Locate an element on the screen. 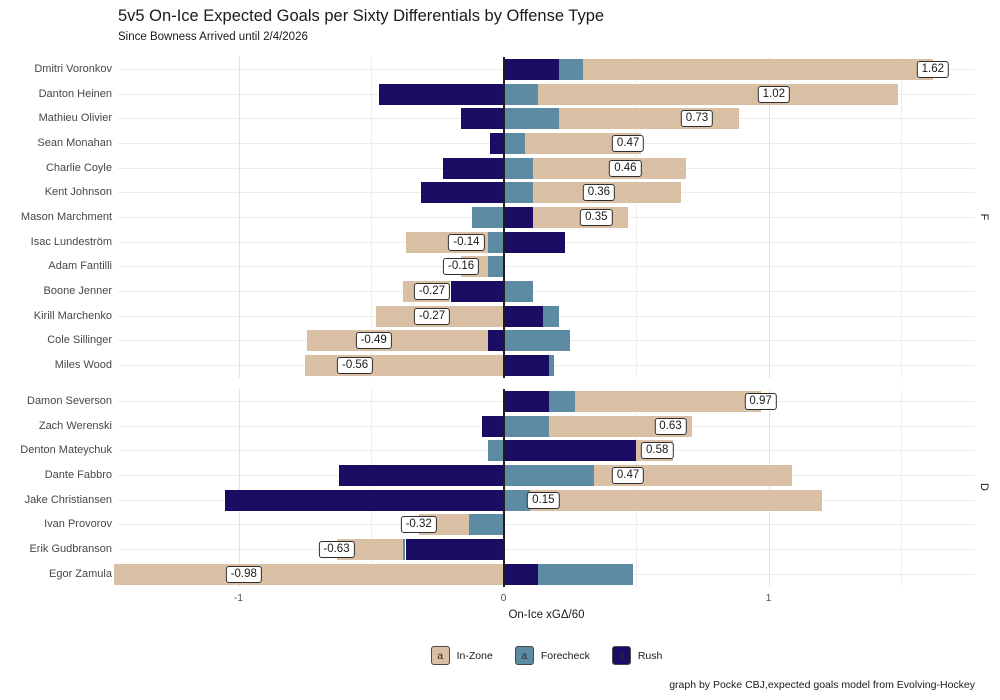 This screenshot has width=1000, height=700. value-label: 0.97 is located at coordinates (760, 401).